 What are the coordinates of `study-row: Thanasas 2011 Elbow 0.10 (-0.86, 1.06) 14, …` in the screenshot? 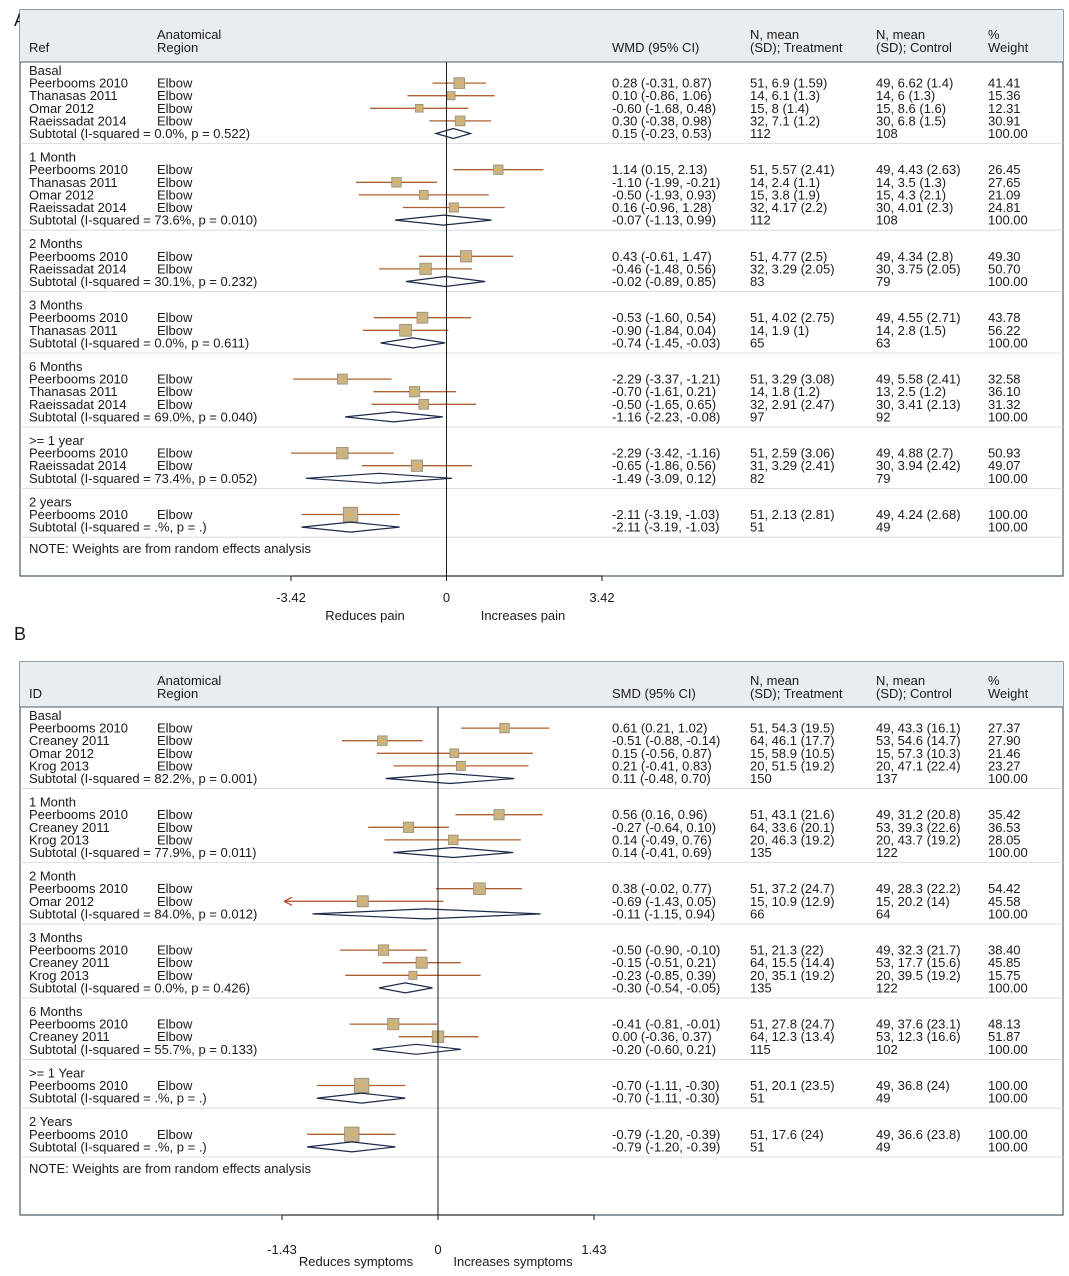 It's located at (525, 95).